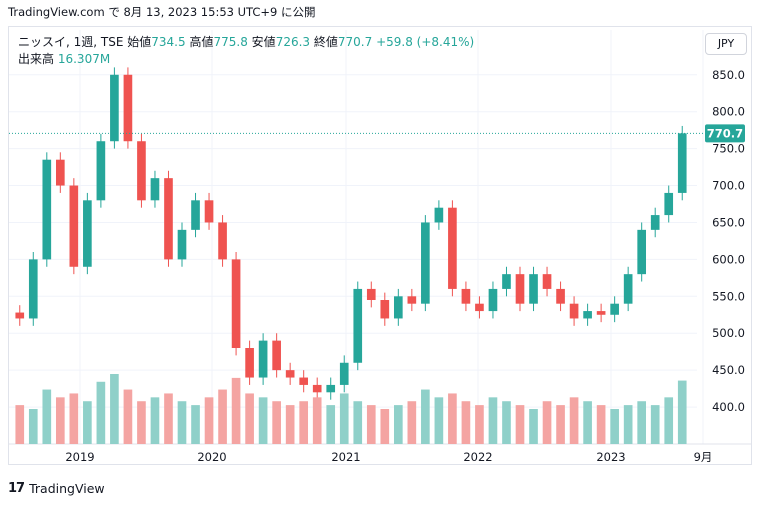 This screenshot has width=765, height=506. Describe the element at coordinates (114, 12) in the screenshot. I see `sep-text: で` at that location.